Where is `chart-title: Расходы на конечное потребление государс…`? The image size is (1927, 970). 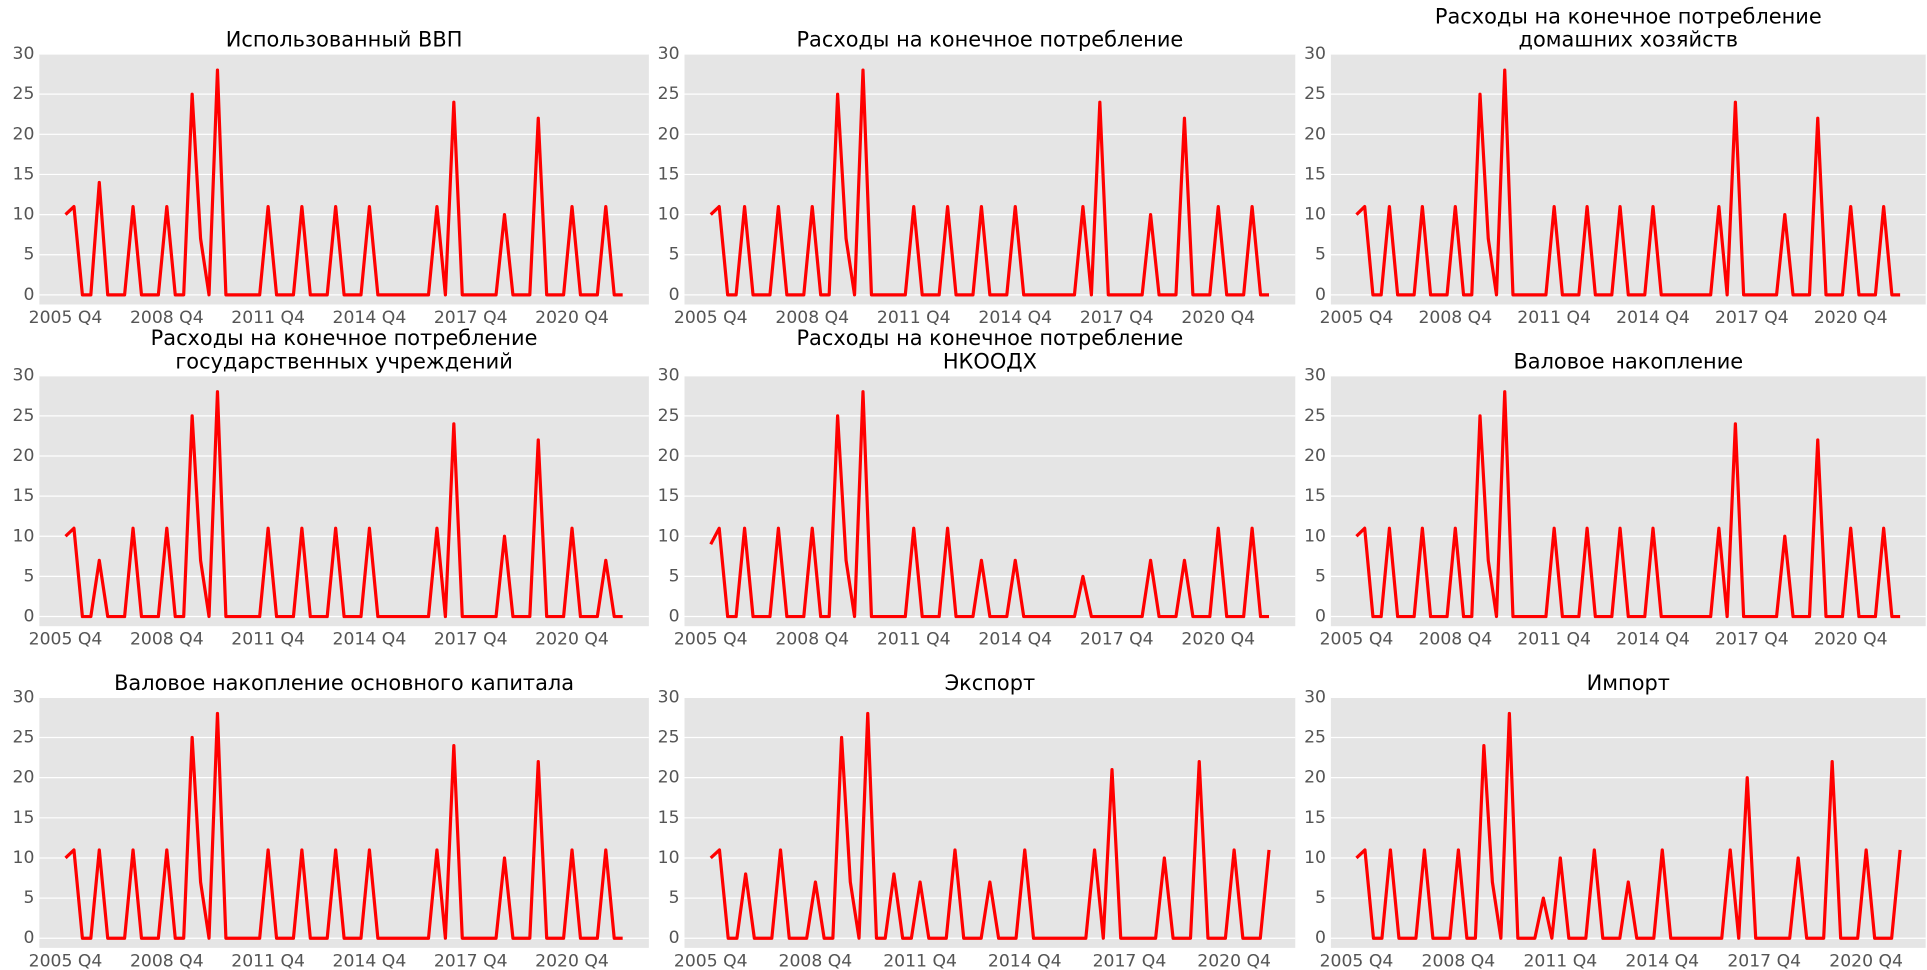 chart-title: Расходы на конечное потребление государс… is located at coordinates (344, 350).